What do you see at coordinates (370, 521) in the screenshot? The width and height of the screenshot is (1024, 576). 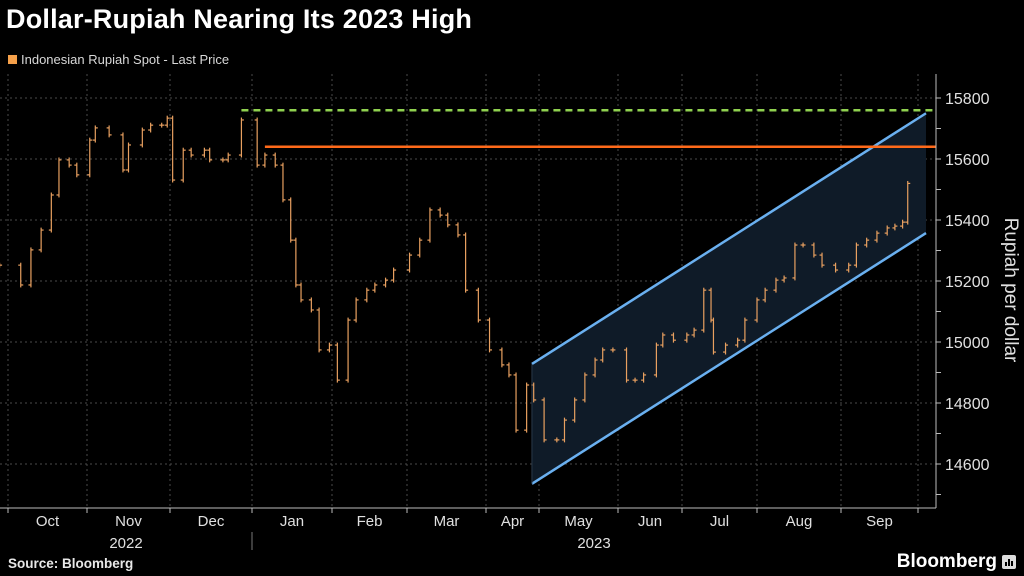 I see `x-tick-label: Feb` at bounding box center [370, 521].